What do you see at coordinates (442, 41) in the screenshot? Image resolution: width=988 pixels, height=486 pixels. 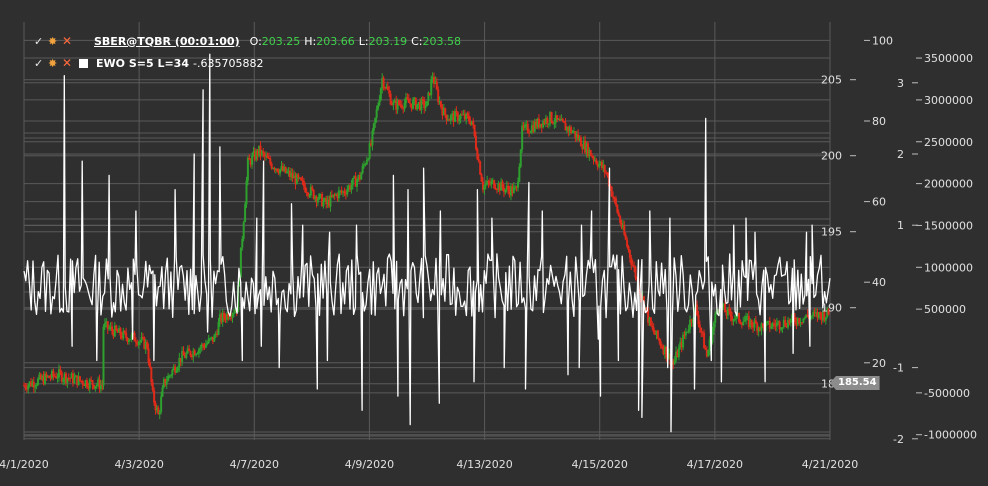 I see `close-value: 203.58` at bounding box center [442, 41].